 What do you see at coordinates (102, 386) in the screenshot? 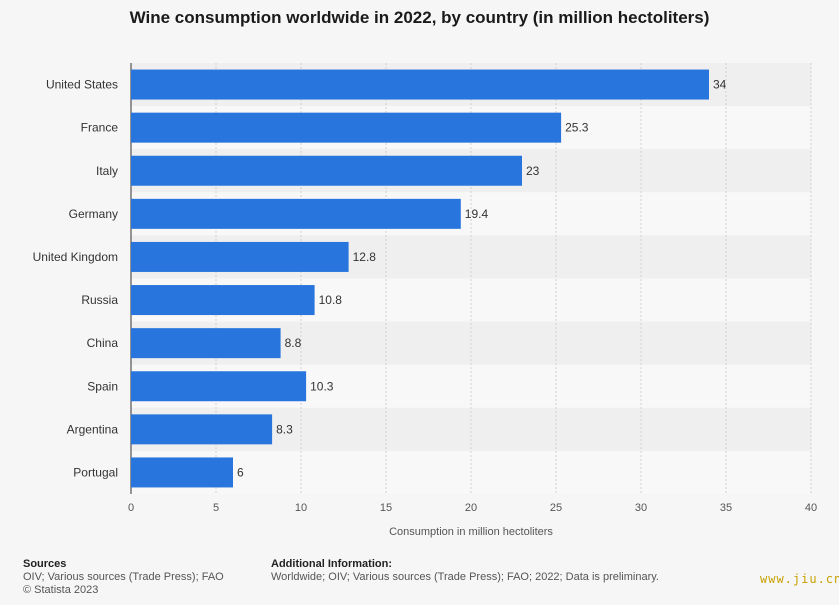
I see `category-label: Spain` at bounding box center [102, 386].